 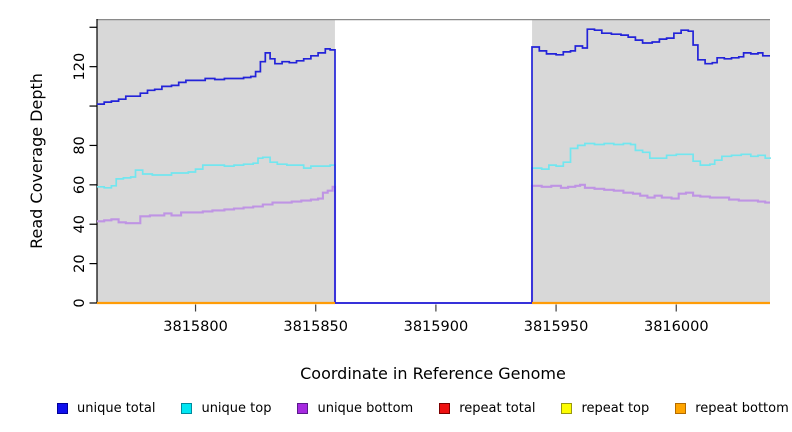 What do you see at coordinates (80, 67) in the screenshot?
I see `y-tick-label: 120` at bounding box center [80, 67].